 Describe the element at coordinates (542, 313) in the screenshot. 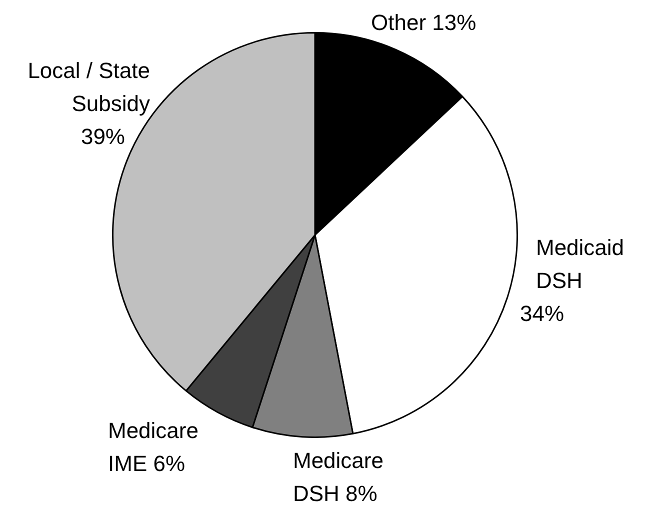

I see `data-label: 34%` at that location.